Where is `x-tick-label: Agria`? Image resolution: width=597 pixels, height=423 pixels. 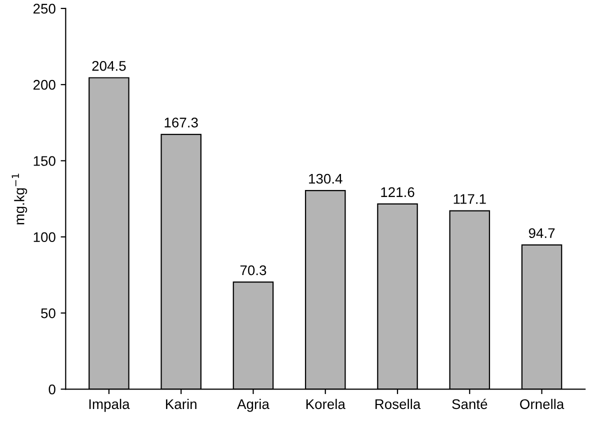 x-tick-label: Agria is located at coordinates (253, 405).